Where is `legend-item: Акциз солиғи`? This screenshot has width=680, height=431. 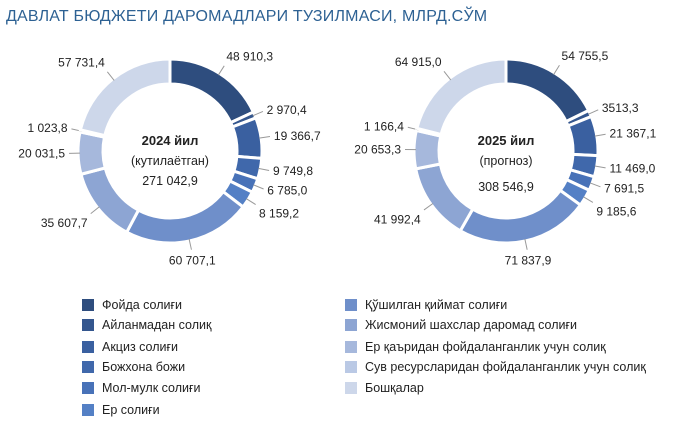 legend-item: Акциз солиғи is located at coordinates (130, 347).